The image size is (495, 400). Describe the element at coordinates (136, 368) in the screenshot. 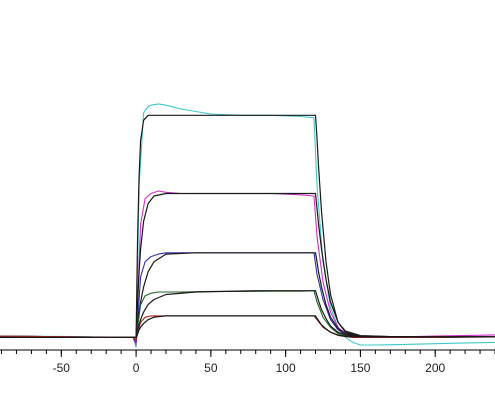

I see `x-tick-label: 0` at that location.